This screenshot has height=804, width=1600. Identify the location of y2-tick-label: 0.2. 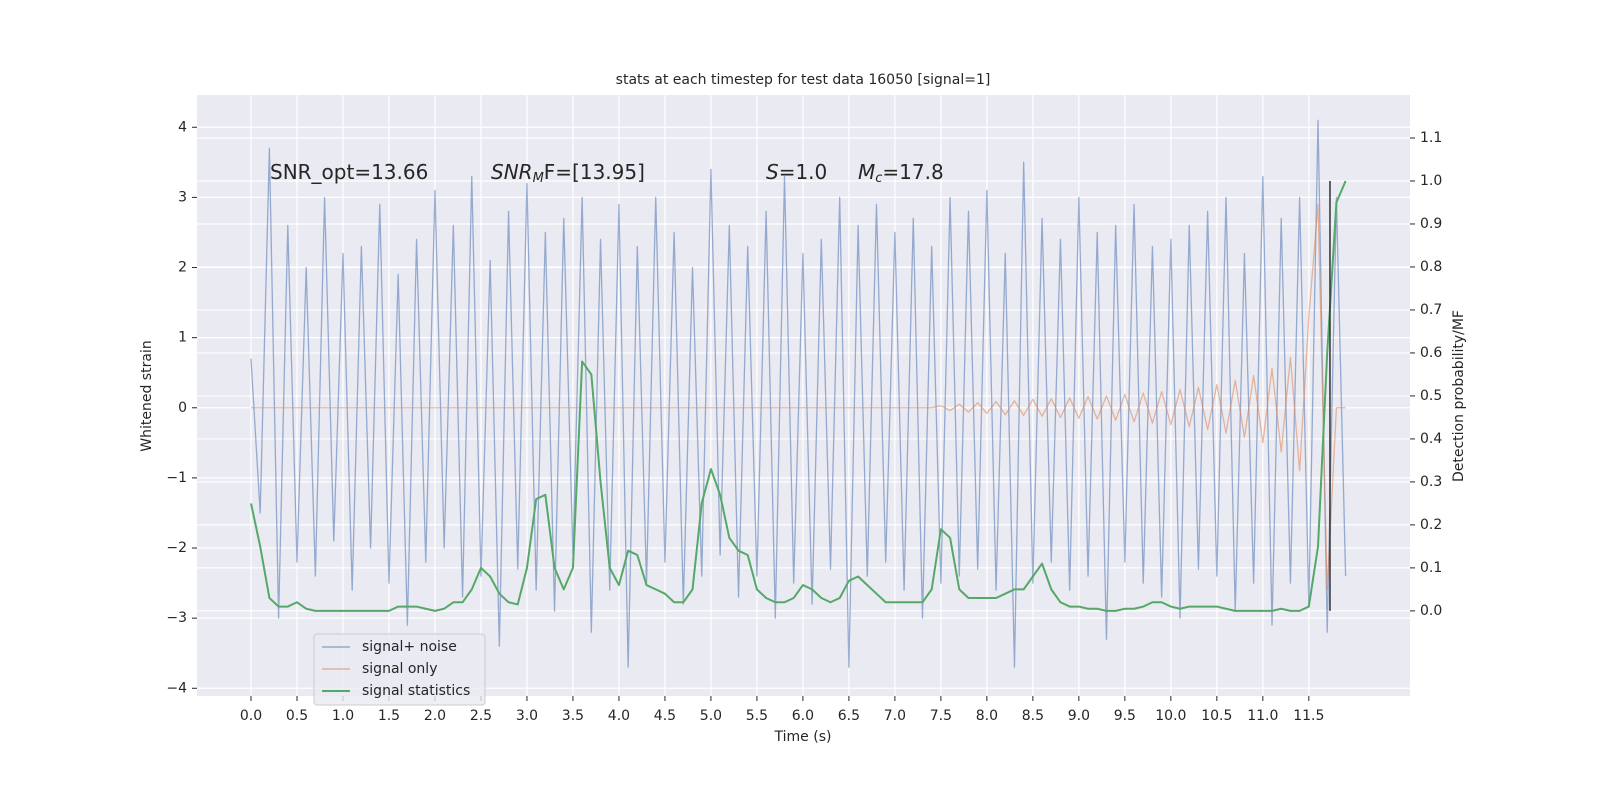
(1431, 525).